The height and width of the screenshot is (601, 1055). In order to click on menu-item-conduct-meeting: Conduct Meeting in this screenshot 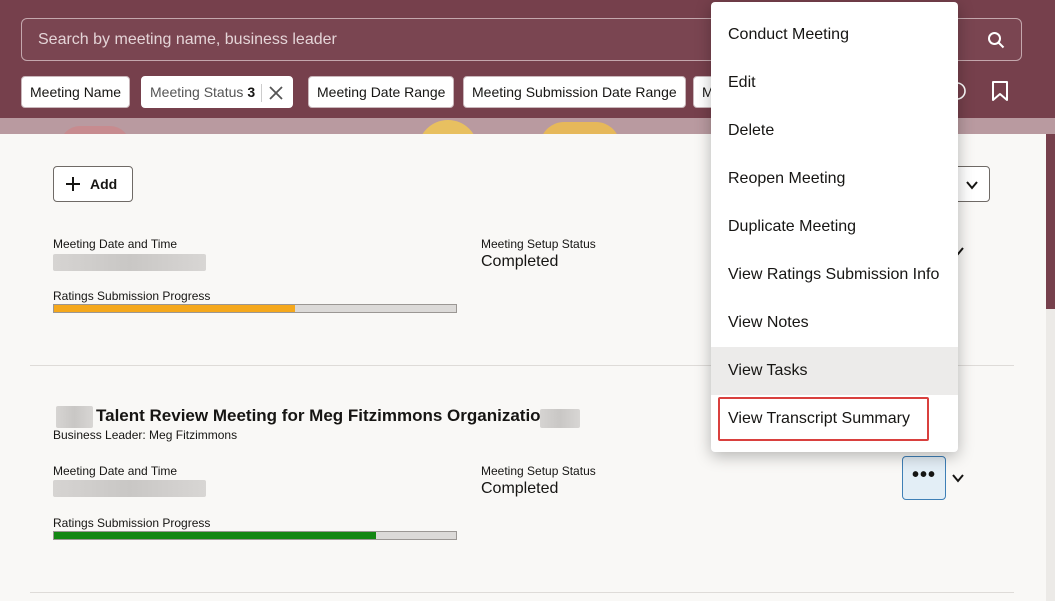, I will do `click(788, 34)`.